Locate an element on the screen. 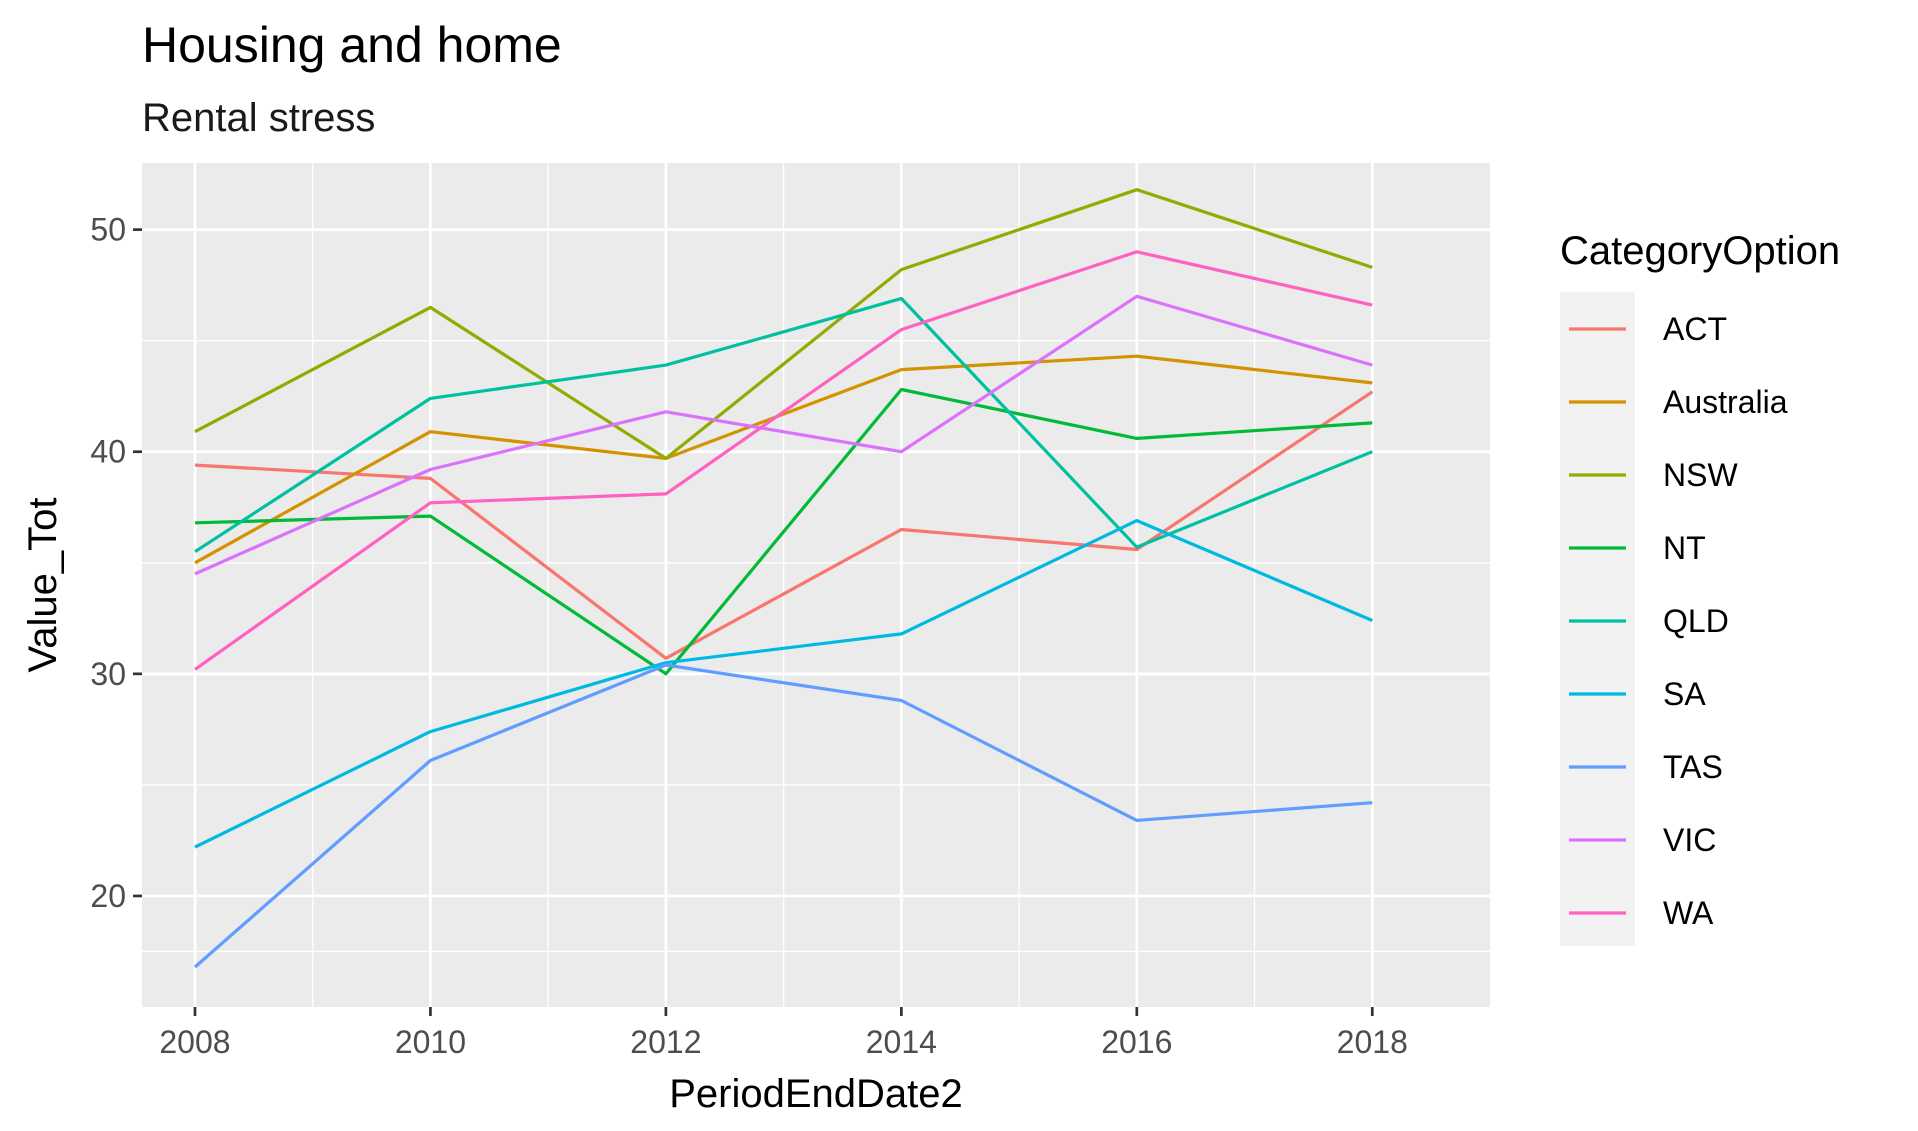 The image size is (1918, 1131). x-axis: 2008 2010 2012 2014 2016 2018 is located at coordinates (783, 1033).